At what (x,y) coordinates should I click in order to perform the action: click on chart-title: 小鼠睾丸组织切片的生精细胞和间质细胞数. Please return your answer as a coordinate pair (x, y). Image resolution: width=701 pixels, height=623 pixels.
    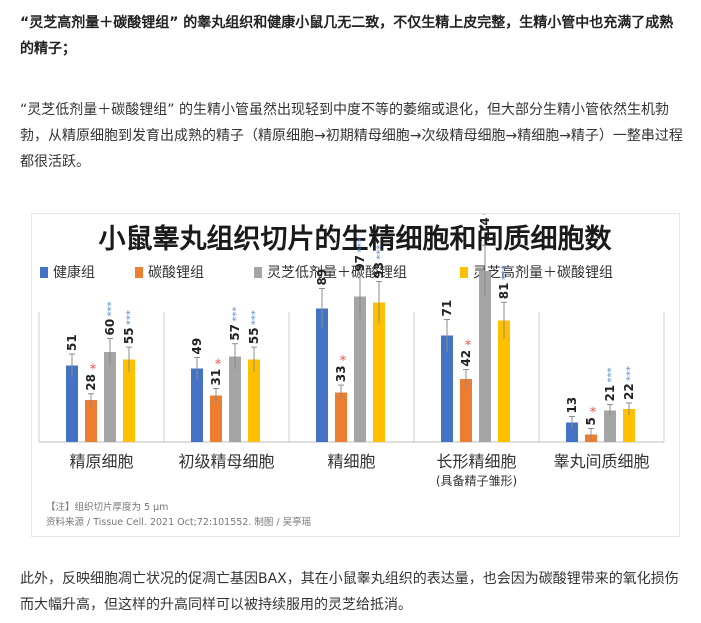
    Looking at the image, I should click on (356, 239).